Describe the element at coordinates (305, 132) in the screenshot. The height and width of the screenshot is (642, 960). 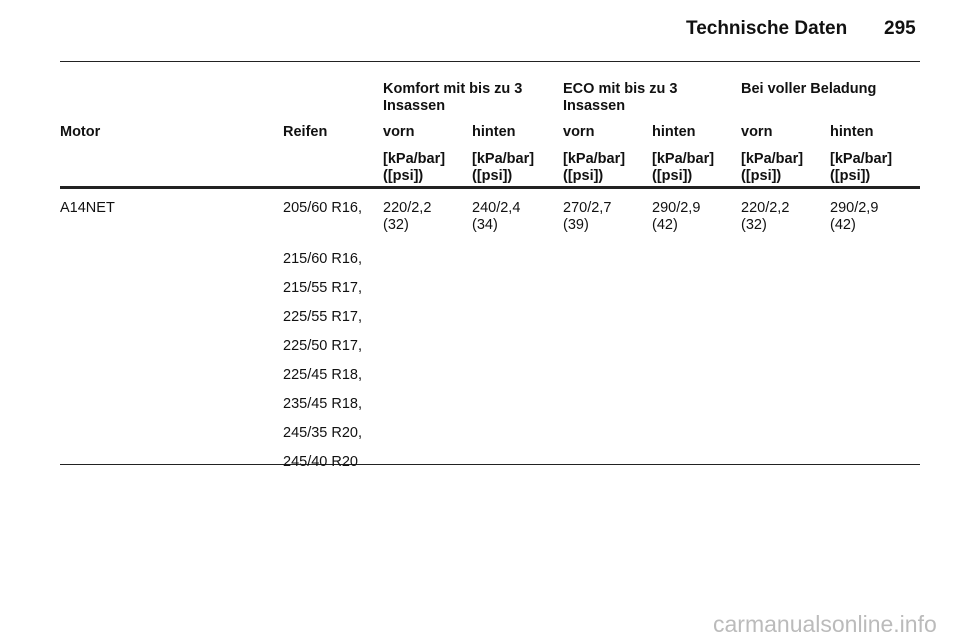
I see `column-header: Reifen` at that location.